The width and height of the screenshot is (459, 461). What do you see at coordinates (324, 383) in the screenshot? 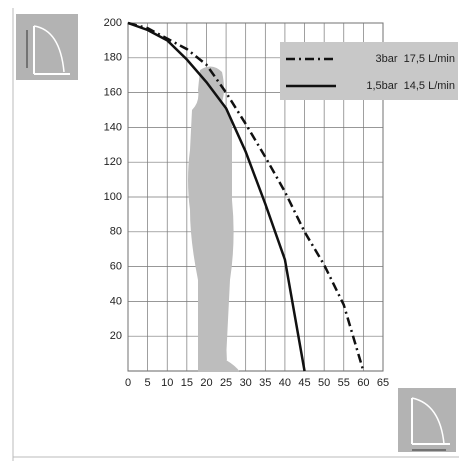
I see `x-tick-label: 50` at bounding box center [324, 383].